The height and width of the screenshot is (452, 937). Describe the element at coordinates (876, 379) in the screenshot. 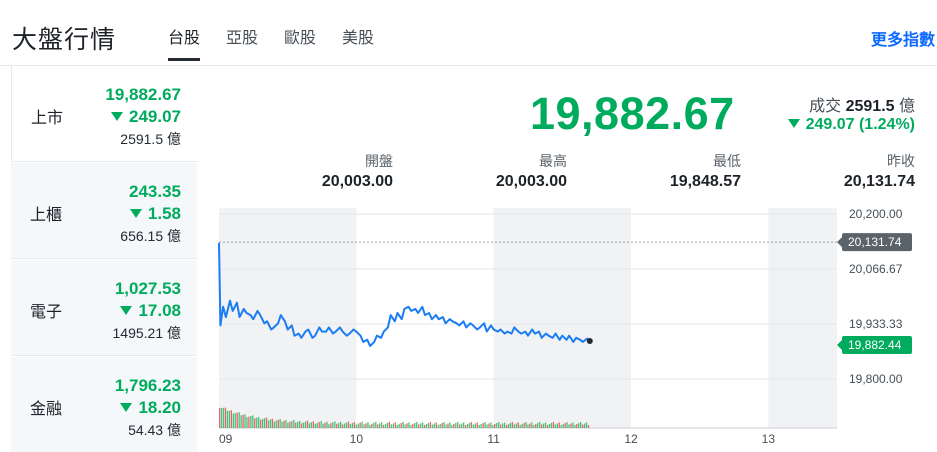

I see `y-tick-label: 19,800.00` at that location.